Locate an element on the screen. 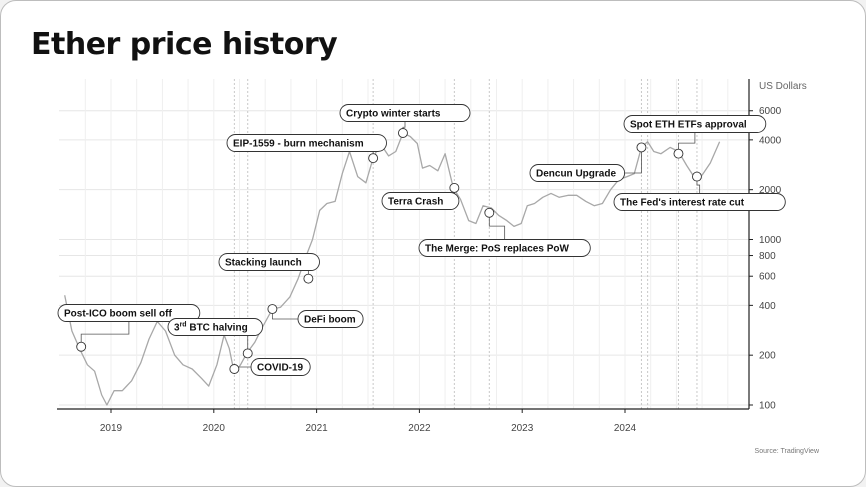  annotation: DeFi boom is located at coordinates (315, 316).